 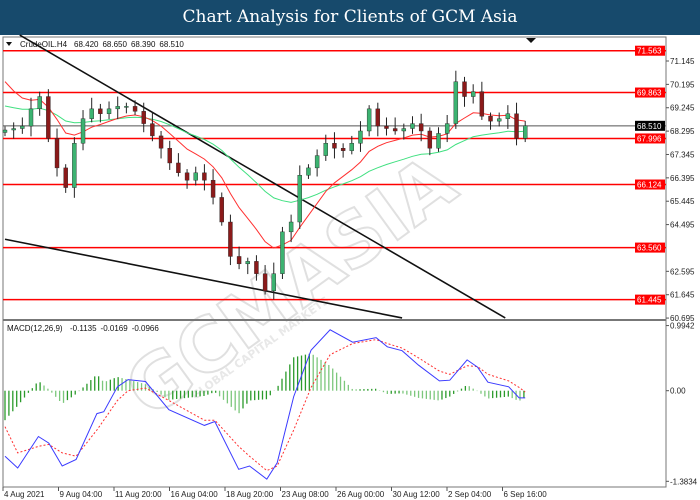 I want to click on current-price-bg, so click(x=650, y=125).